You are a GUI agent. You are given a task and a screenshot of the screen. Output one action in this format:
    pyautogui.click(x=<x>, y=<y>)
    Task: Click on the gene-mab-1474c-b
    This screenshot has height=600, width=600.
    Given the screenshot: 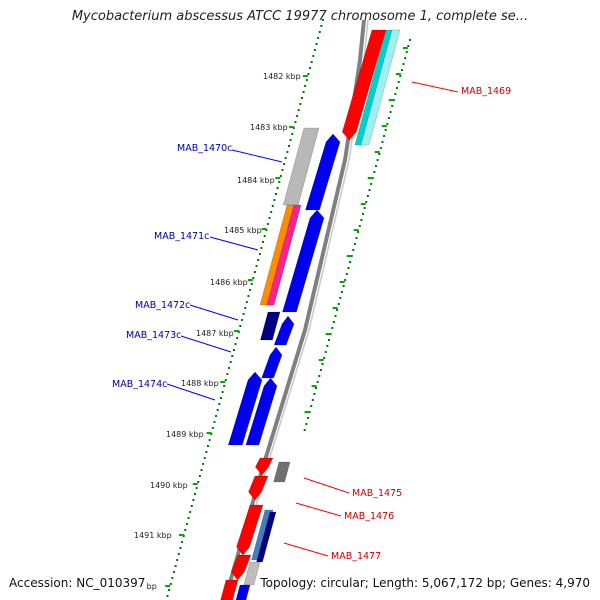 What is the action you would take?
    pyautogui.click(x=261, y=411)
    